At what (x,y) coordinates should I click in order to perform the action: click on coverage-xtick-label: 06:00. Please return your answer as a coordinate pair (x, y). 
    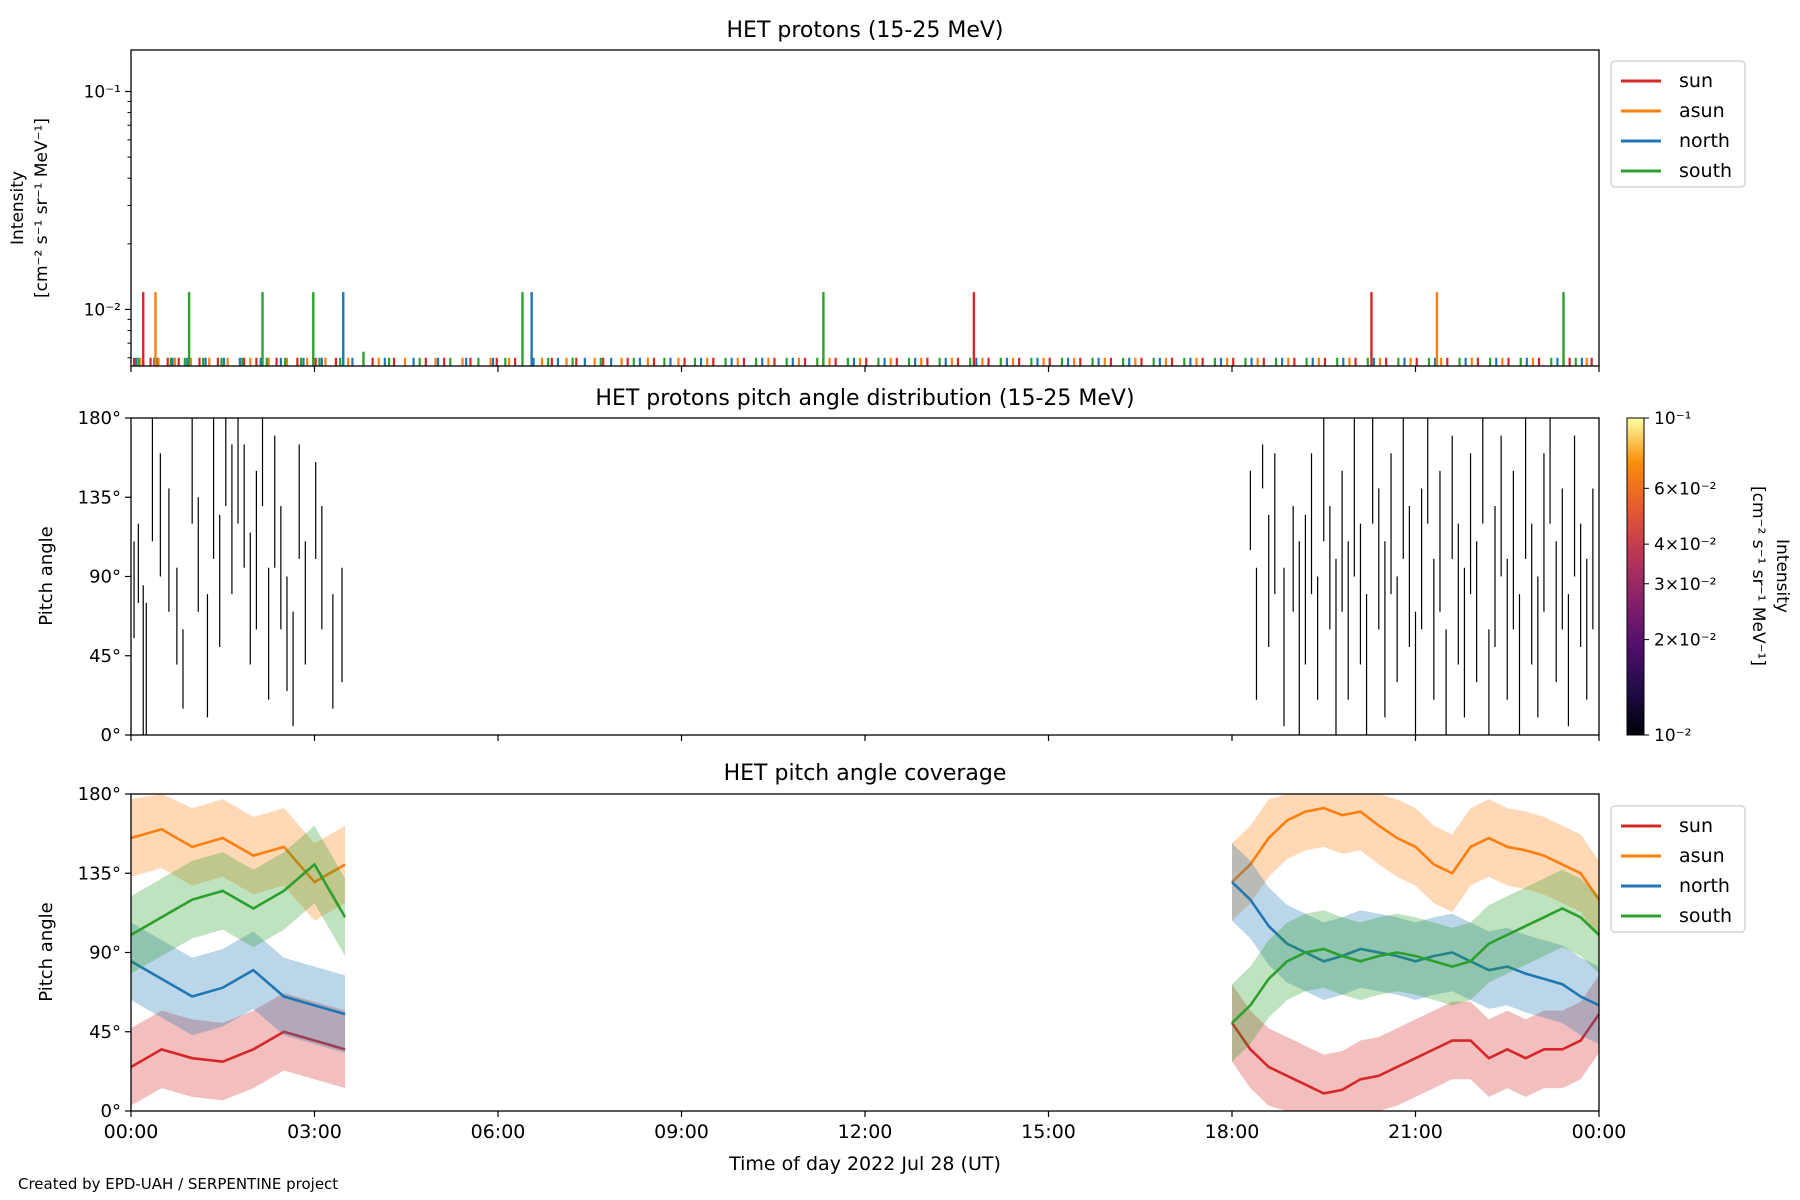
    Looking at the image, I should click on (498, 1132).